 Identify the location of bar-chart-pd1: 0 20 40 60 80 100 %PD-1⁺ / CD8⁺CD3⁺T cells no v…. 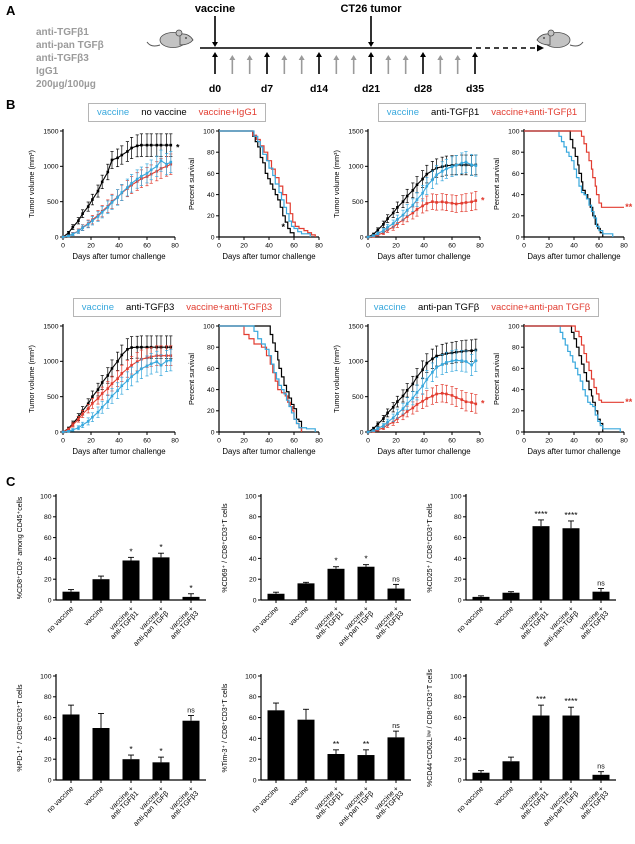
(114, 752).